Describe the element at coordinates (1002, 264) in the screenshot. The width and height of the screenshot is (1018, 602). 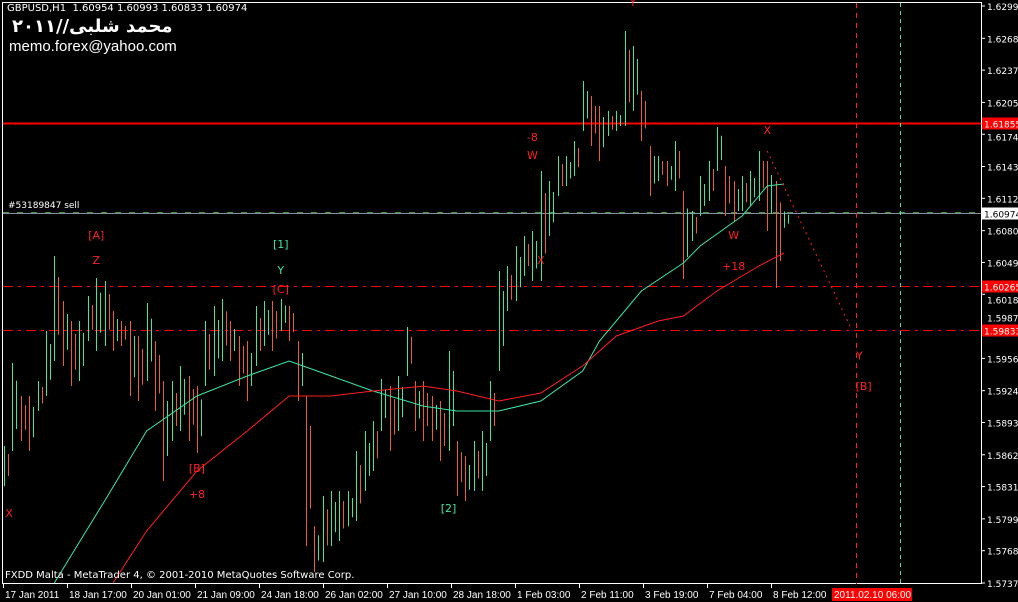
I see `price-tick-label: 1.60495` at that location.